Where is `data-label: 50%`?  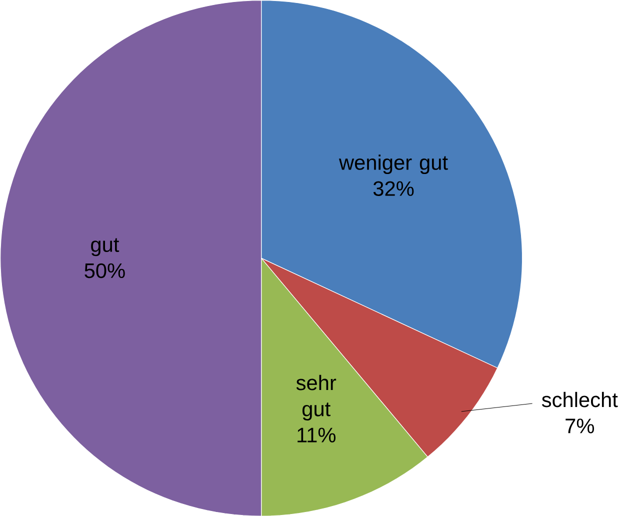
data-label: 50% is located at coordinates (104, 270).